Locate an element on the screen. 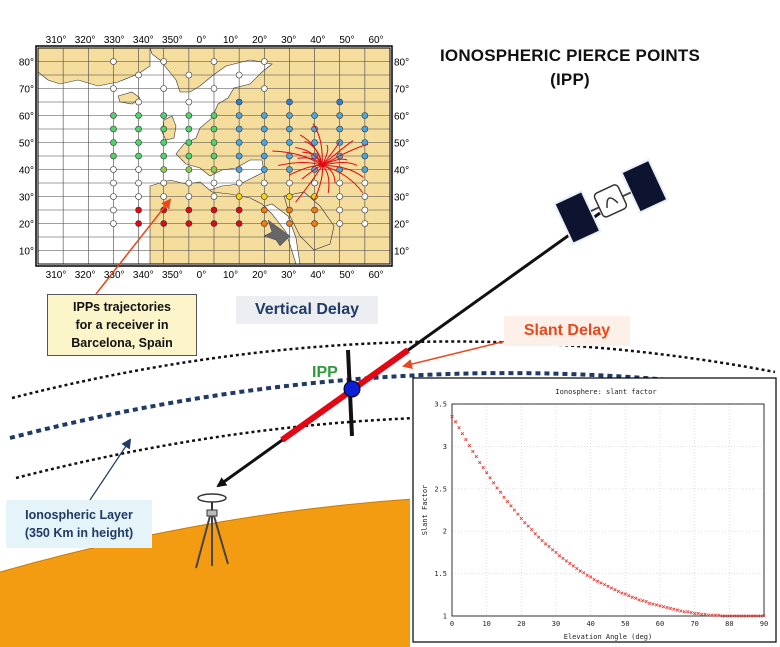 The height and width of the screenshot is (647, 780). map-top-tick: 330° is located at coordinates (114, 40).